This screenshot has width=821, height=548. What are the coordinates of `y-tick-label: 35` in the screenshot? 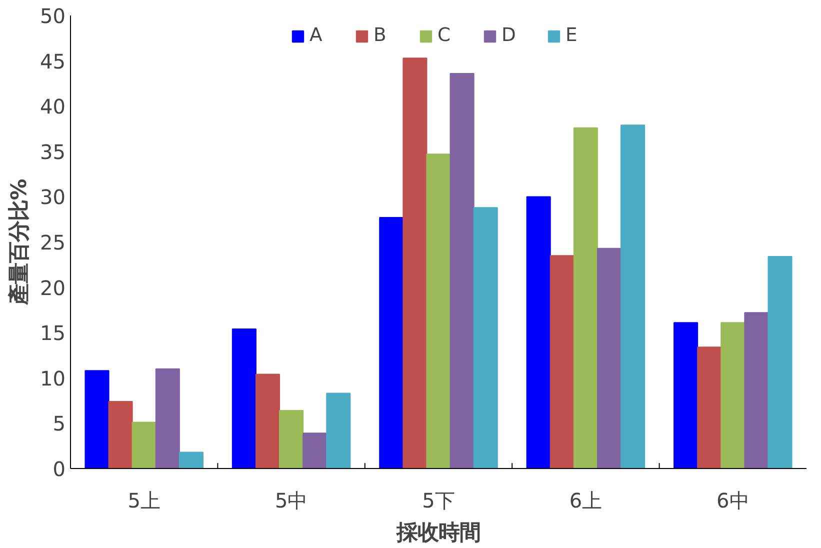 It's located at (53, 152).